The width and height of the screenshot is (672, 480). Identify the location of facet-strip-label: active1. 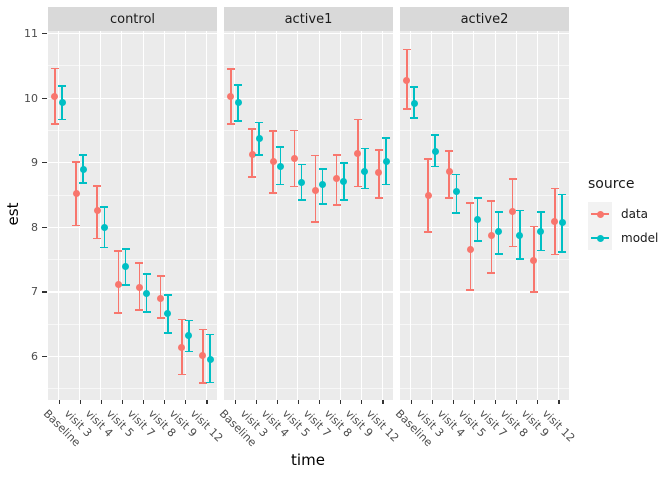
(308, 19).